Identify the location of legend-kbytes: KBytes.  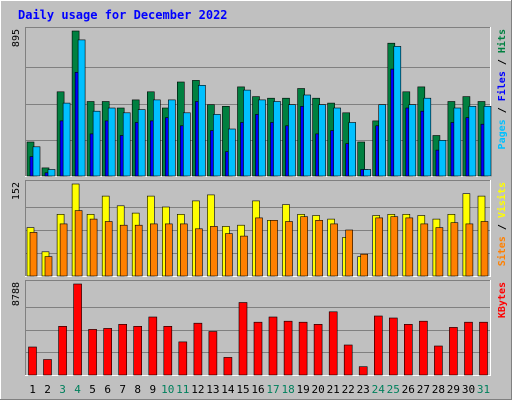
(502, 300).